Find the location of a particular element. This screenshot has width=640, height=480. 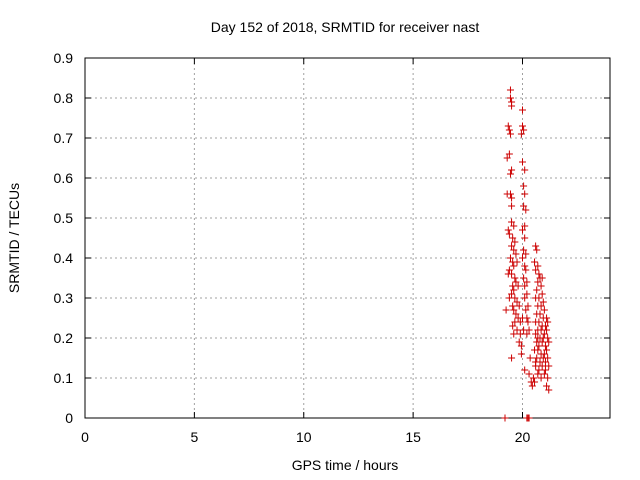

y-tick-label: 0.3 is located at coordinates (64, 298).